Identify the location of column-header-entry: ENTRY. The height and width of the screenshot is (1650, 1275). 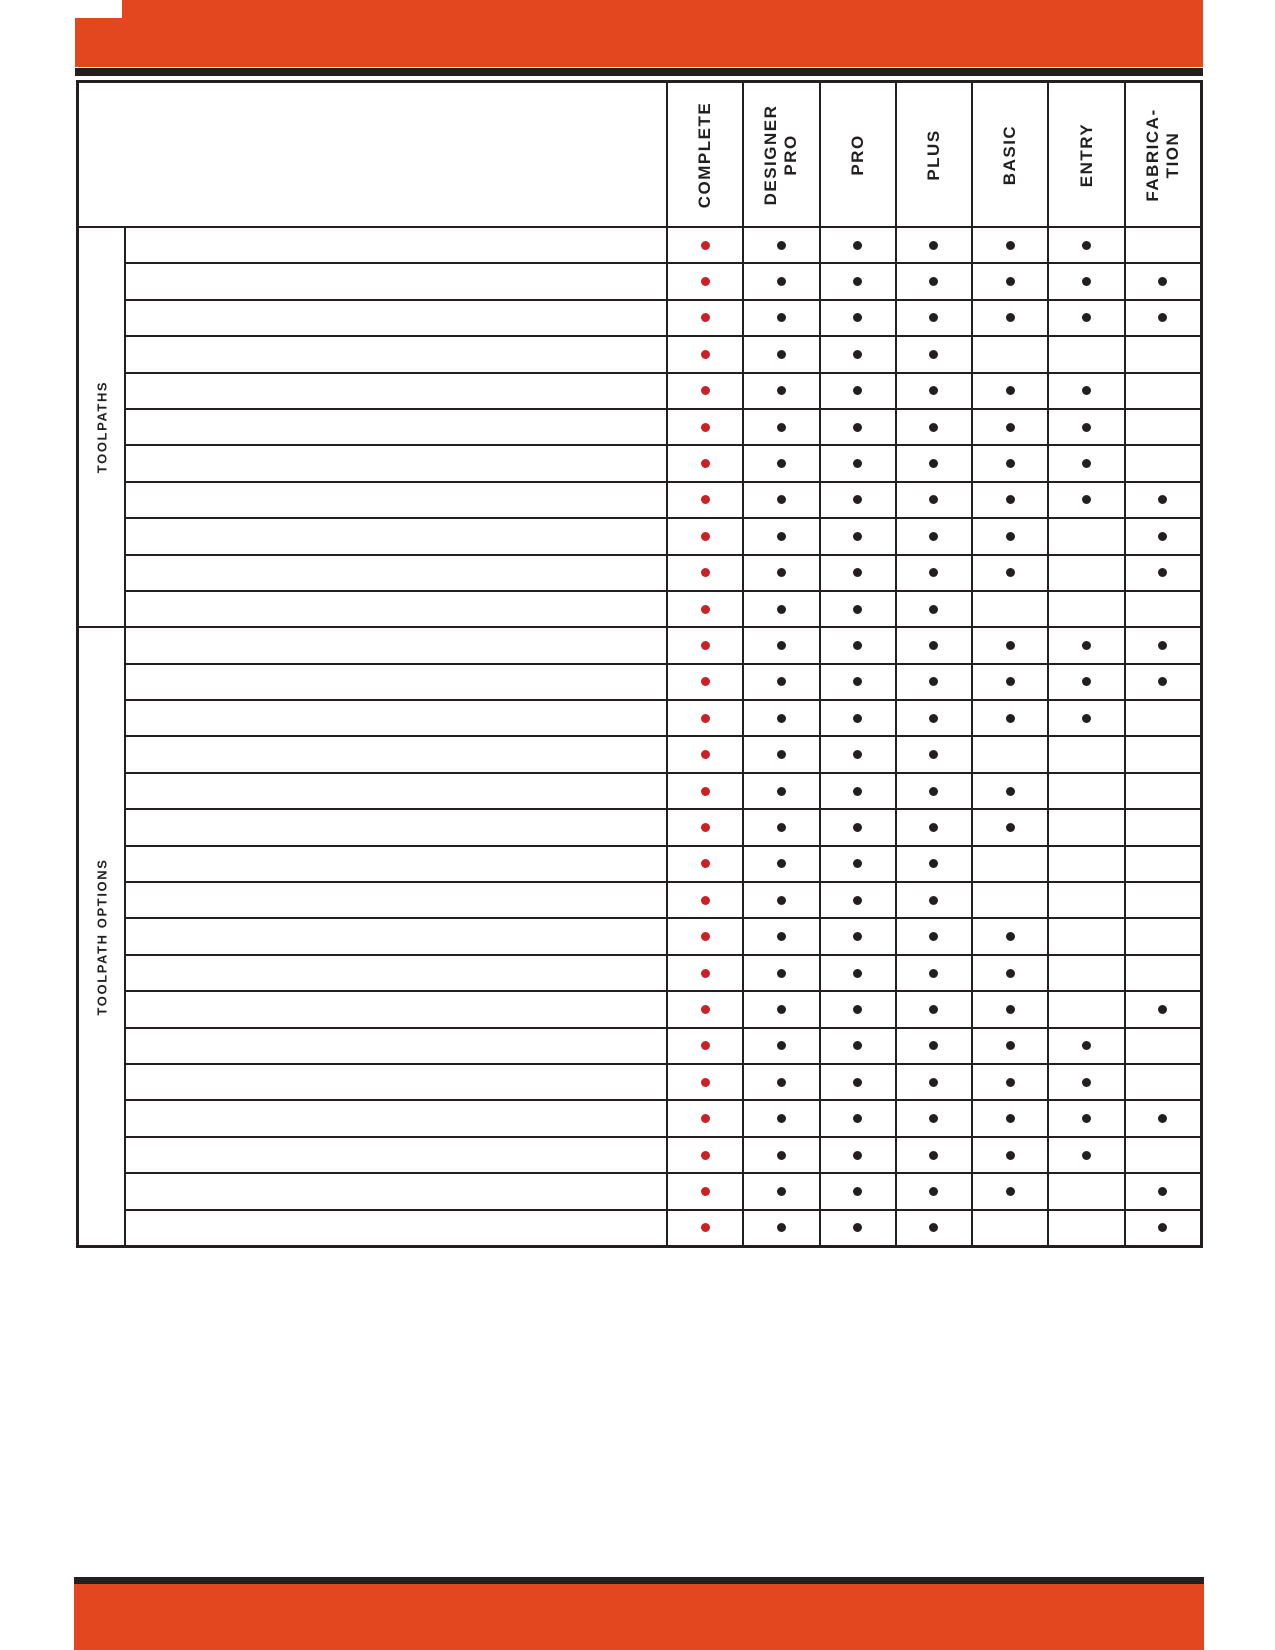
(1086, 154).